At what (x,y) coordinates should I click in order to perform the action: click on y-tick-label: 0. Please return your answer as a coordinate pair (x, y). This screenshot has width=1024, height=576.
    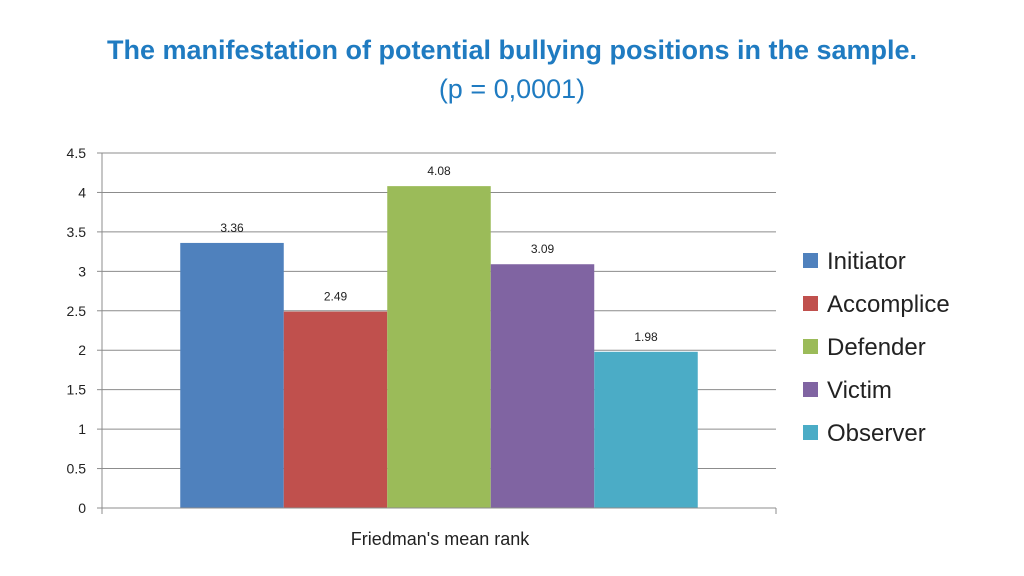
    Looking at the image, I should click on (82, 508).